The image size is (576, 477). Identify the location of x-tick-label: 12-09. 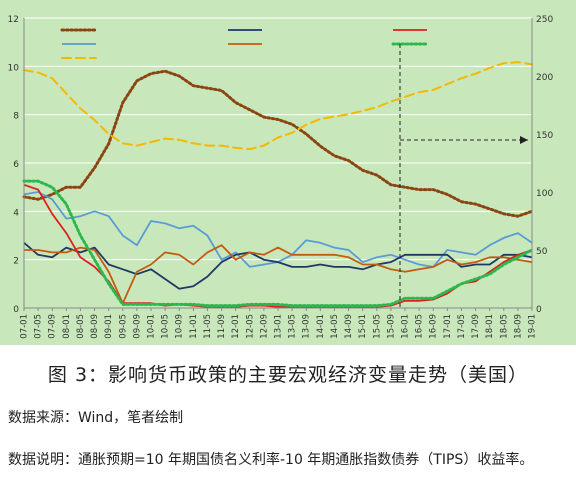
(264, 326).